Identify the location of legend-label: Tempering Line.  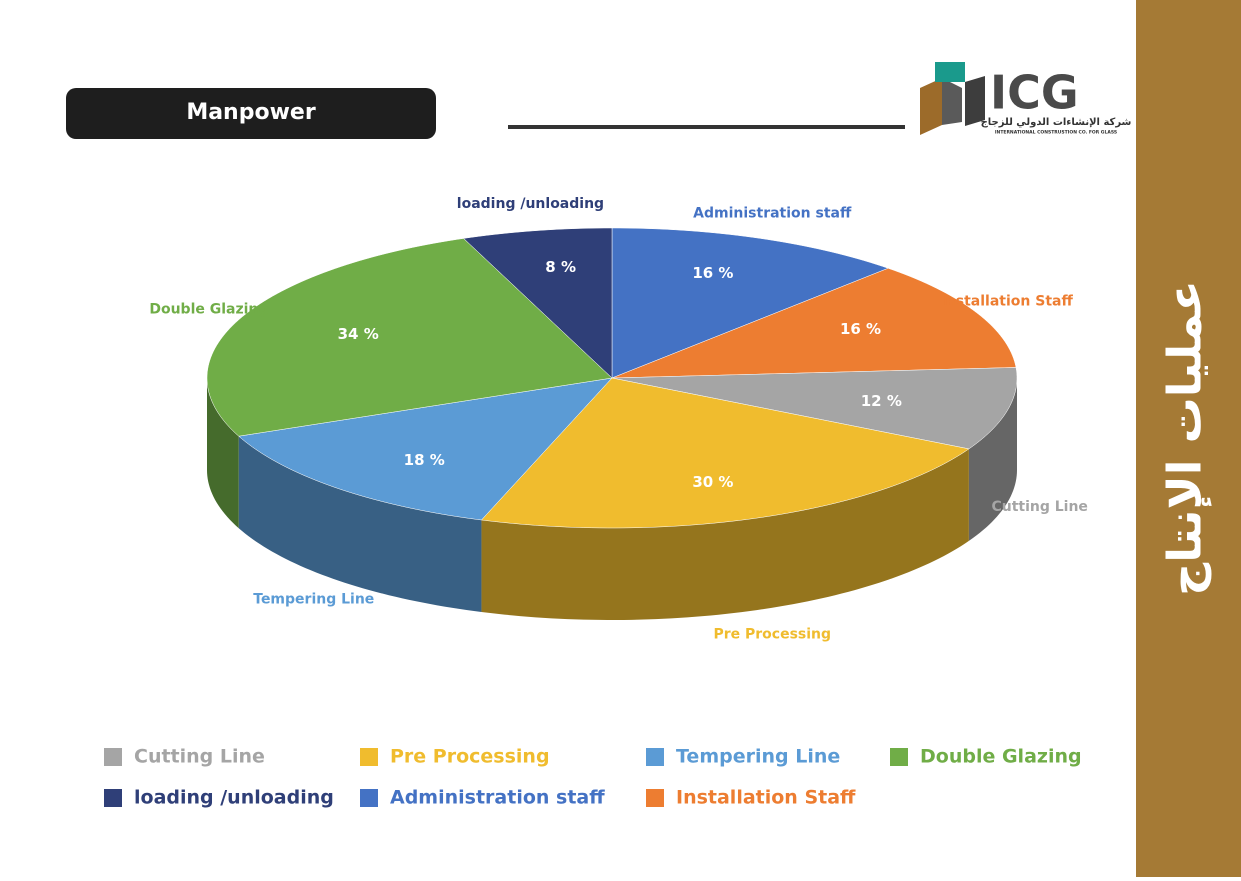
(758, 757).